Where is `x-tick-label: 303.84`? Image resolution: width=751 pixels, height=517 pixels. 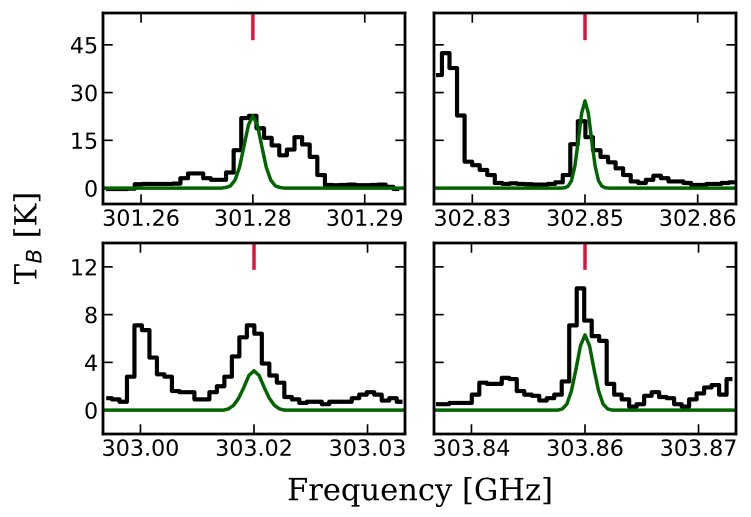 x-tick-label: 303.84 is located at coordinates (472, 447).